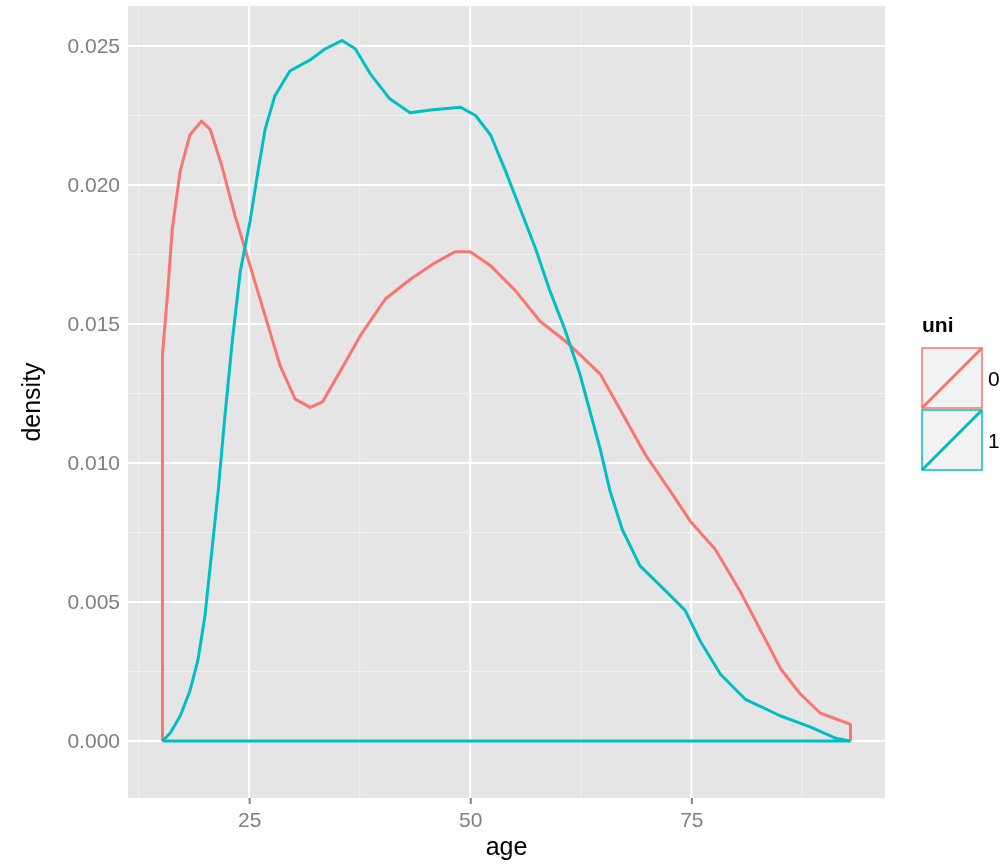  What do you see at coordinates (506, 846) in the screenshot?
I see `x-axis-title: age` at bounding box center [506, 846].